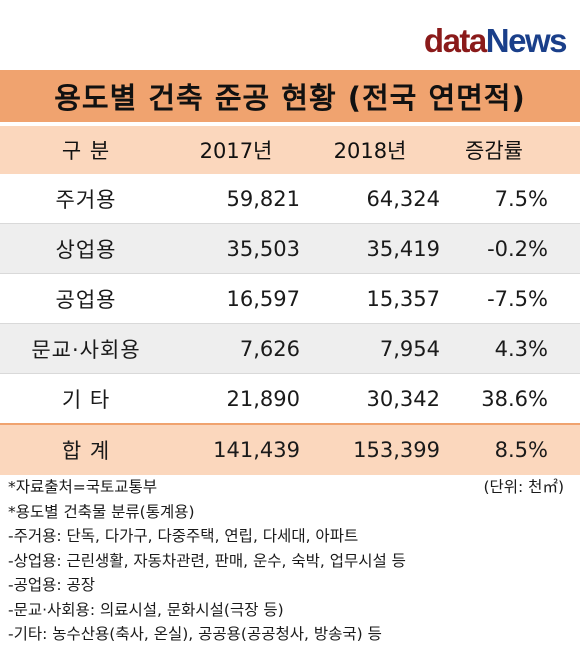  I want to click on classification-title: *용도별 건축물 분류(통계용), so click(101, 511).